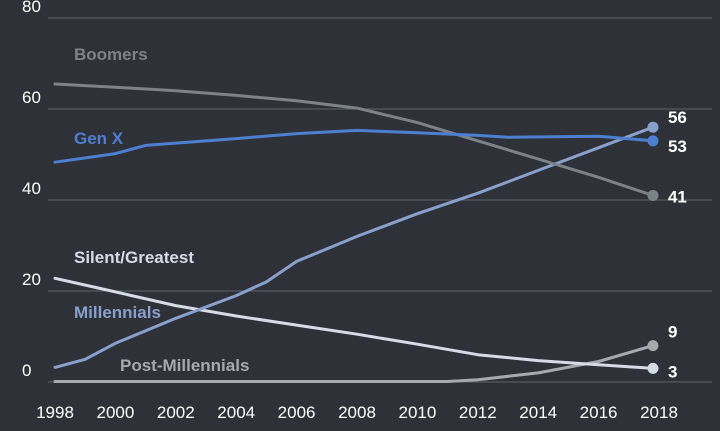  What do you see at coordinates (184, 365) in the screenshot?
I see `series-label-post-millennials: Post-Millennials` at bounding box center [184, 365].